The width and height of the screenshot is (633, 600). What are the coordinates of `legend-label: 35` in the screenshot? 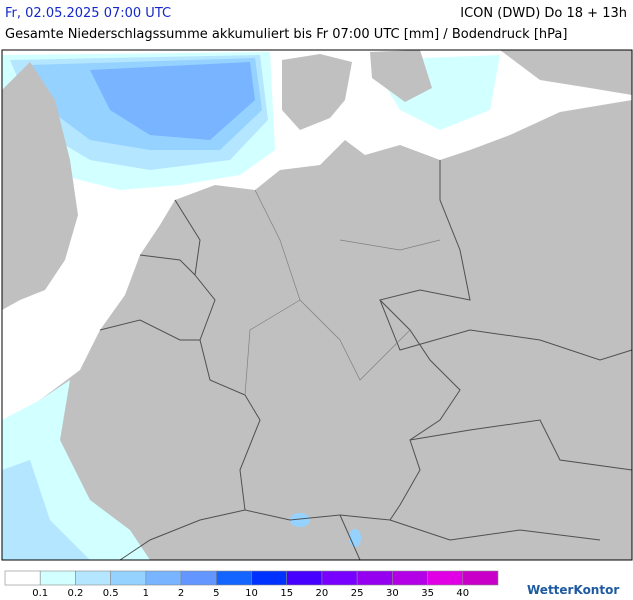 It's located at (427, 593).